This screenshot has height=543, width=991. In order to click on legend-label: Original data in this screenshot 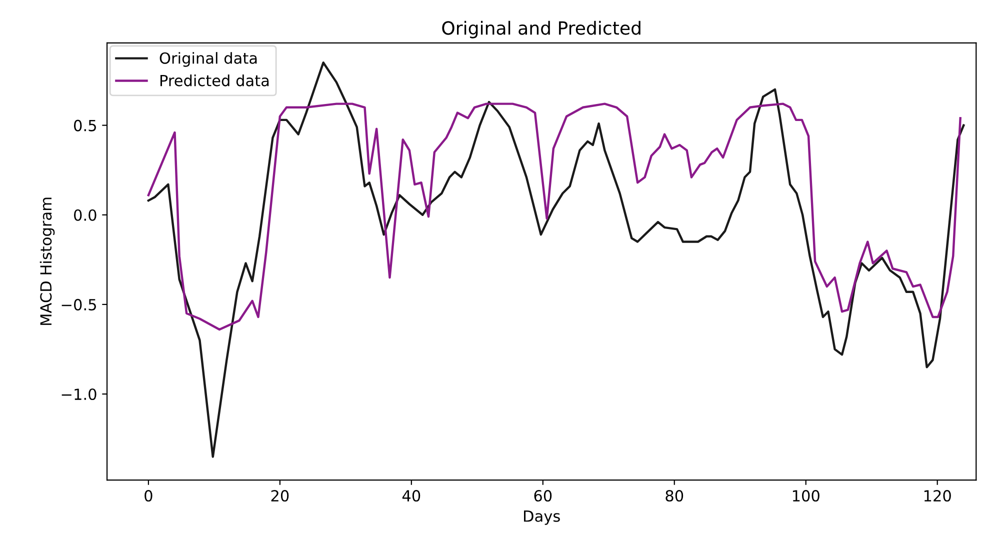, I will do `click(208, 59)`.